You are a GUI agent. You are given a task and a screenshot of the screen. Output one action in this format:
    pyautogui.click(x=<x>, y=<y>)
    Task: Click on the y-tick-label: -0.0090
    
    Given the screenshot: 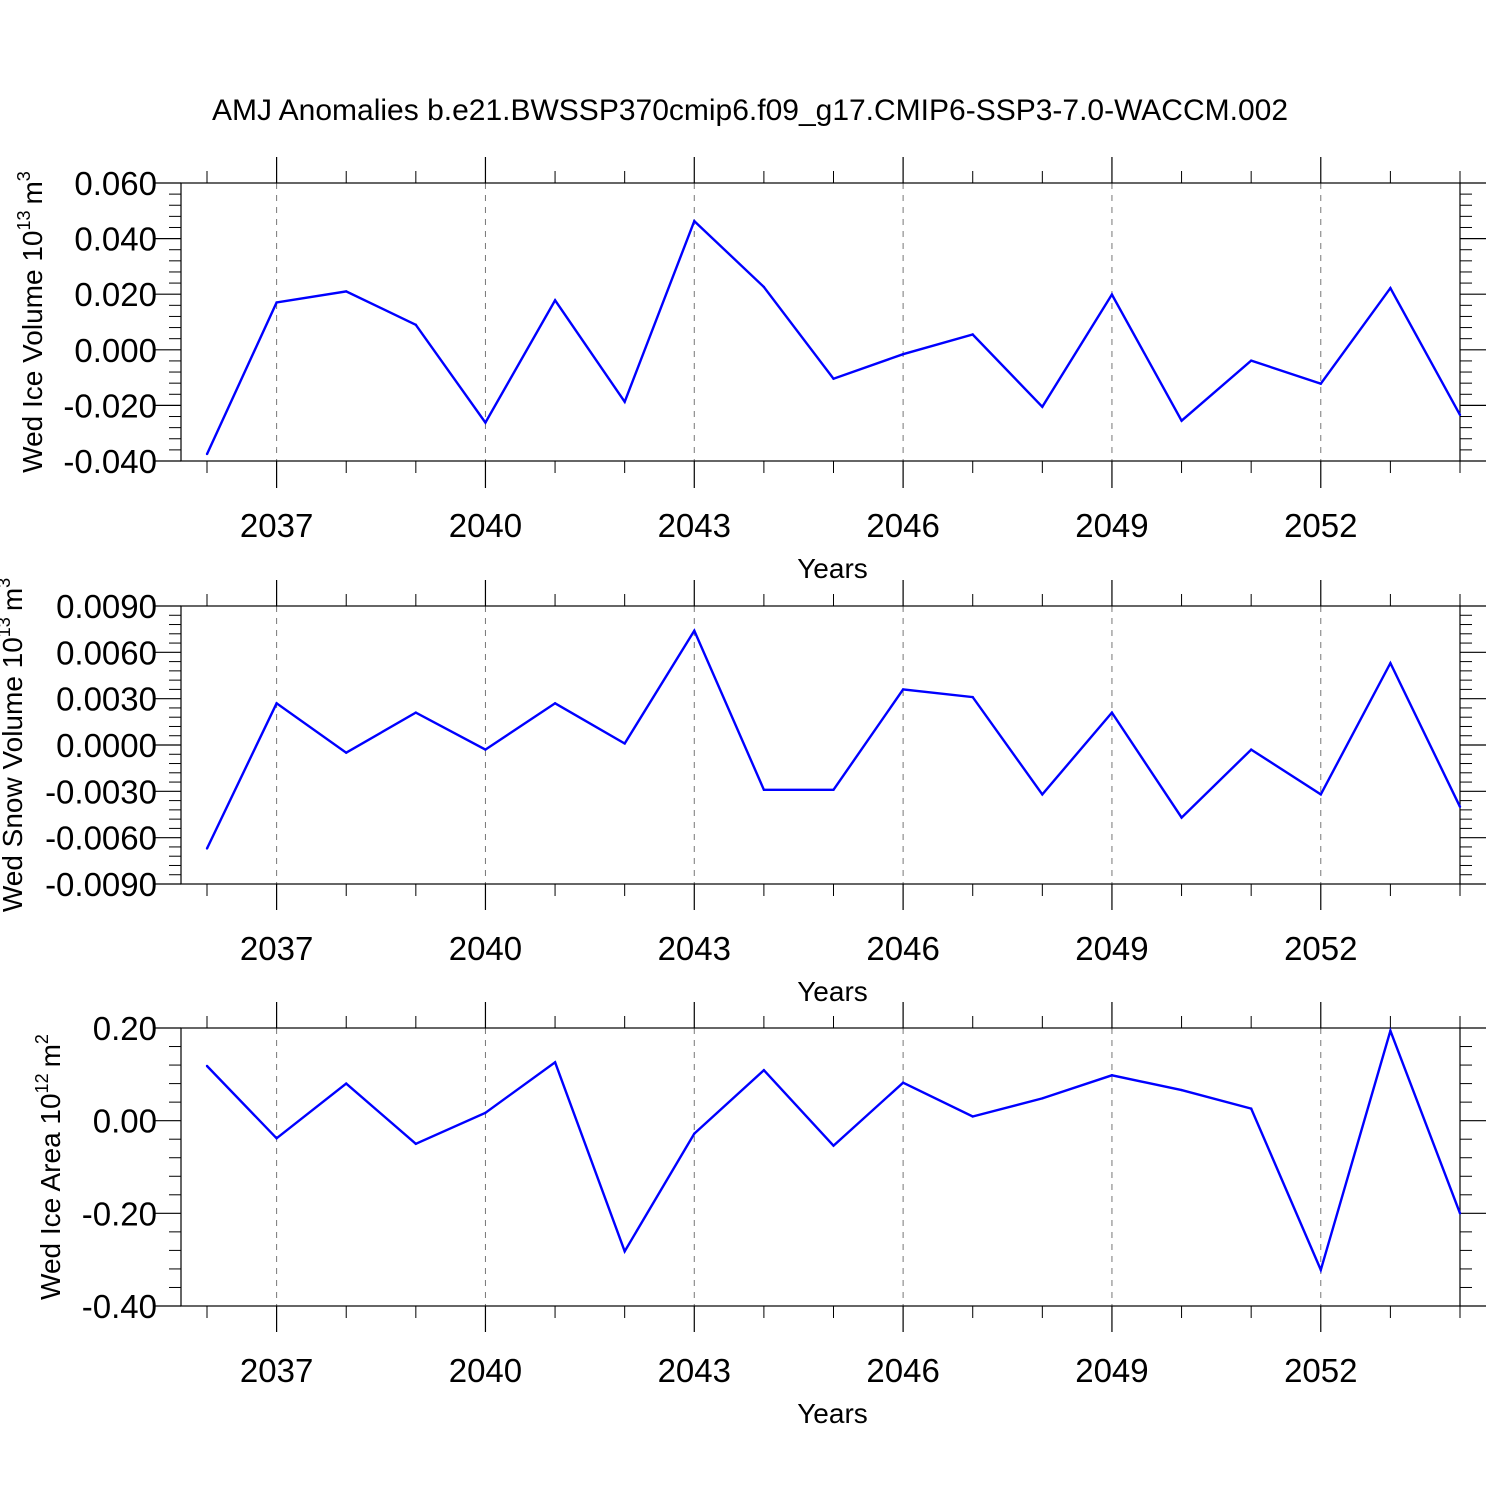 What is the action you would take?
    pyautogui.click(x=101, y=884)
    